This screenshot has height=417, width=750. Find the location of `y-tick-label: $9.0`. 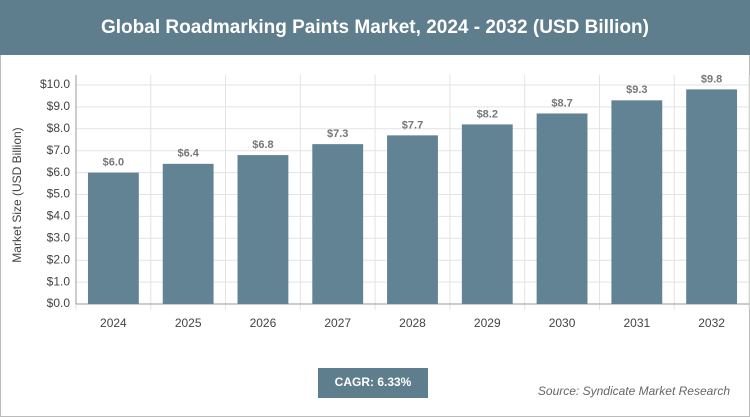

y-tick-label: $9.0 is located at coordinates (59, 106).